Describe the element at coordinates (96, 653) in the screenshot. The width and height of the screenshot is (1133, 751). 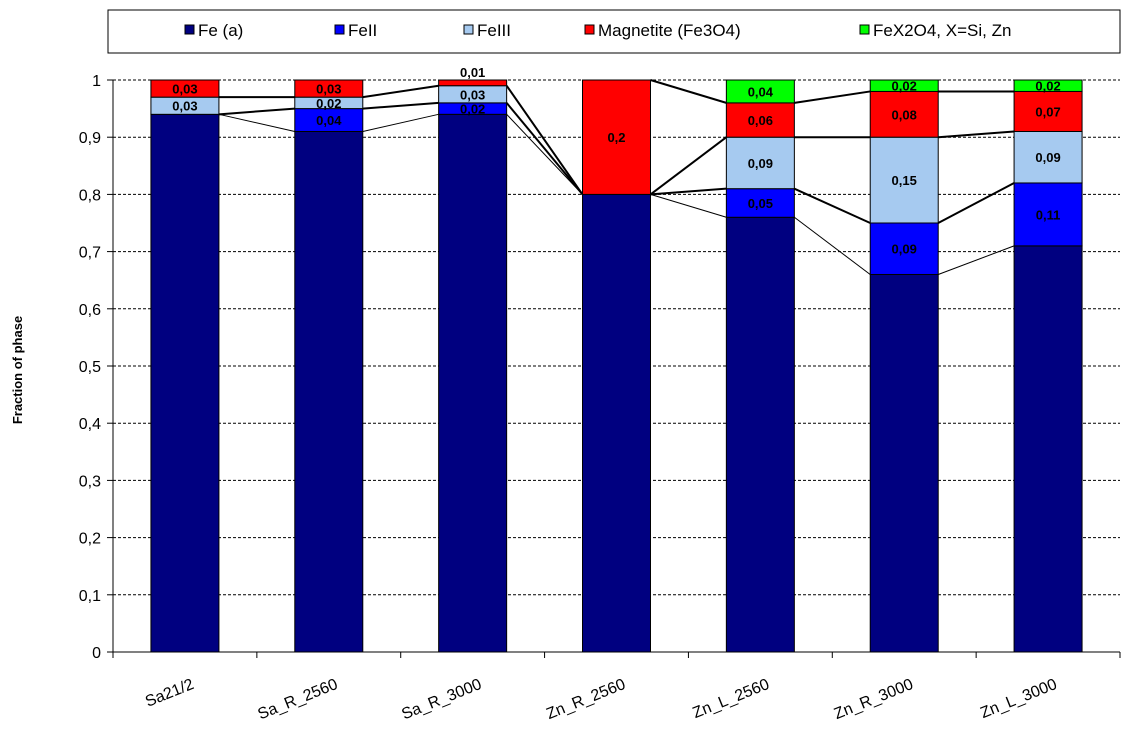
I see `y-tick-label: 0` at that location.